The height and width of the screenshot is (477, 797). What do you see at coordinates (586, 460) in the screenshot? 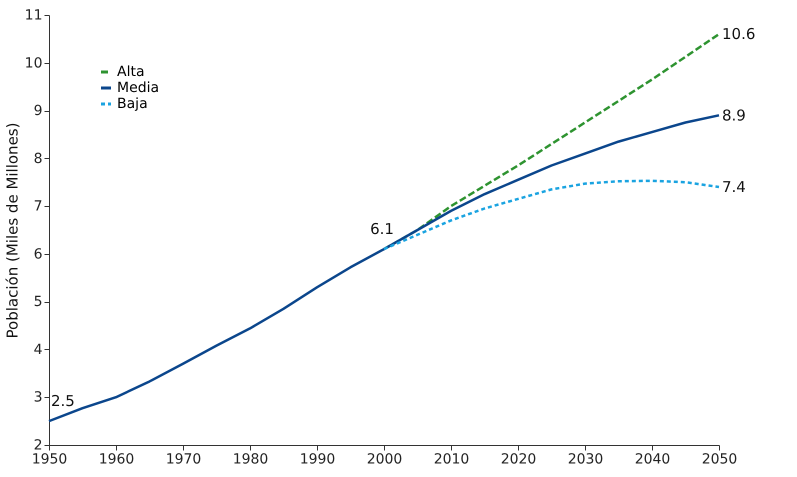
I see `x-tick-label: 2030` at bounding box center [586, 460].